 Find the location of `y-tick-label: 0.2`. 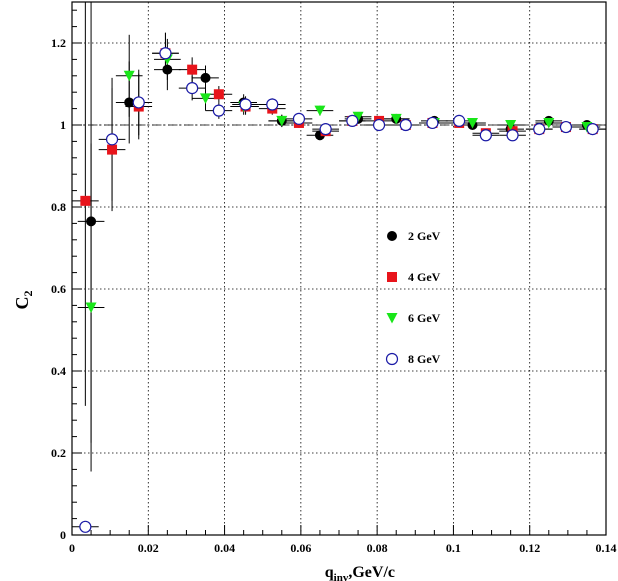

y-tick-label: 0.2 is located at coordinates (58, 453).